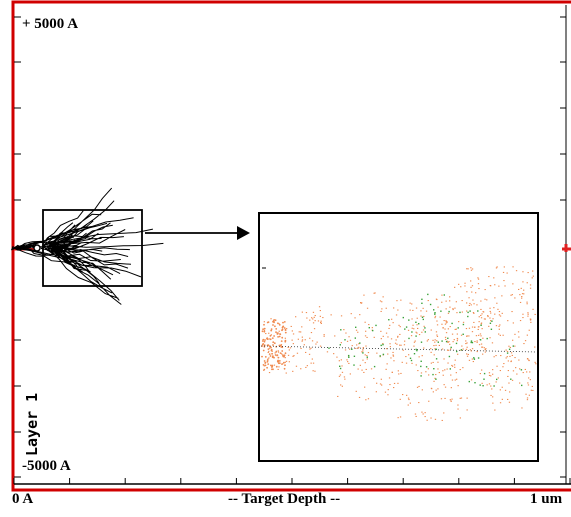 This screenshot has width=571, height=517. What do you see at coordinates (92, 248) in the screenshot?
I see `zoom-box` at bounding box center [92, 248].